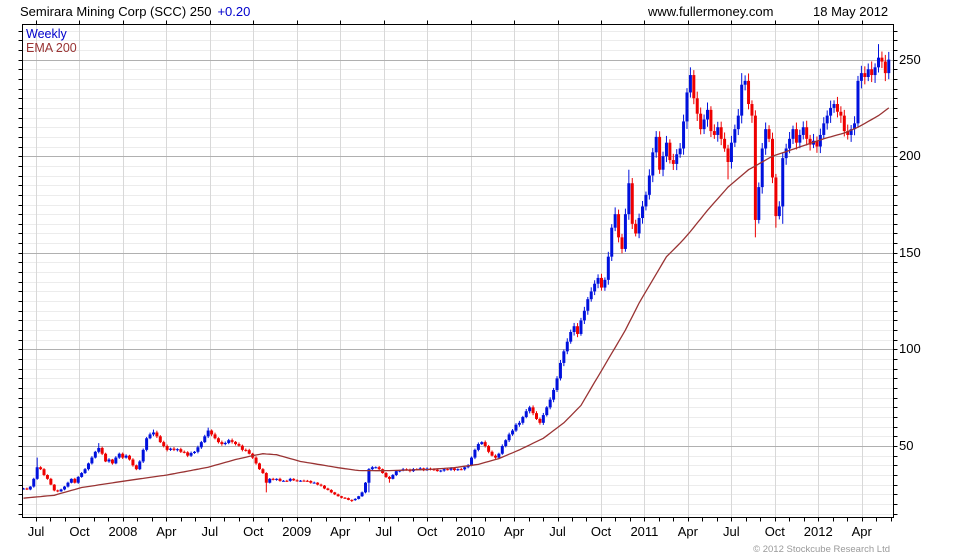 The image size is (980, 560). What do you see at coordinates (910, 252) in the screenshot?
I see `y-axis-label: 150` at bounding box center [910, 252].